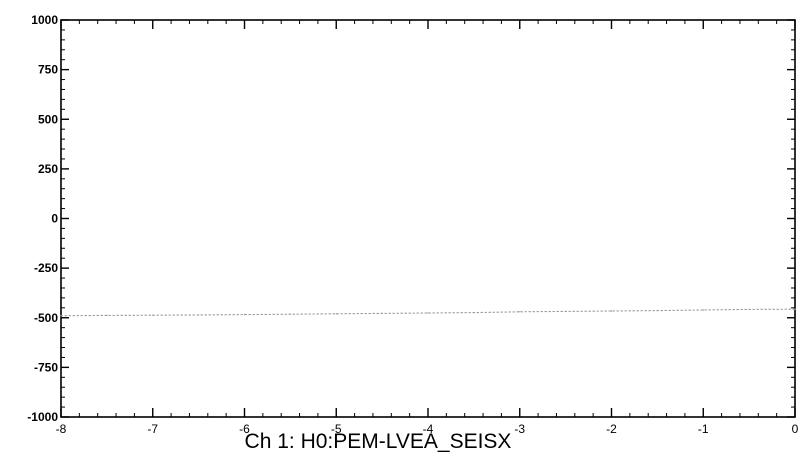 This screenshot has width=812, height=461. Describe the element at coordinates (48, 70) in the screenshot. I see `y-tick-label: 750` at that location.